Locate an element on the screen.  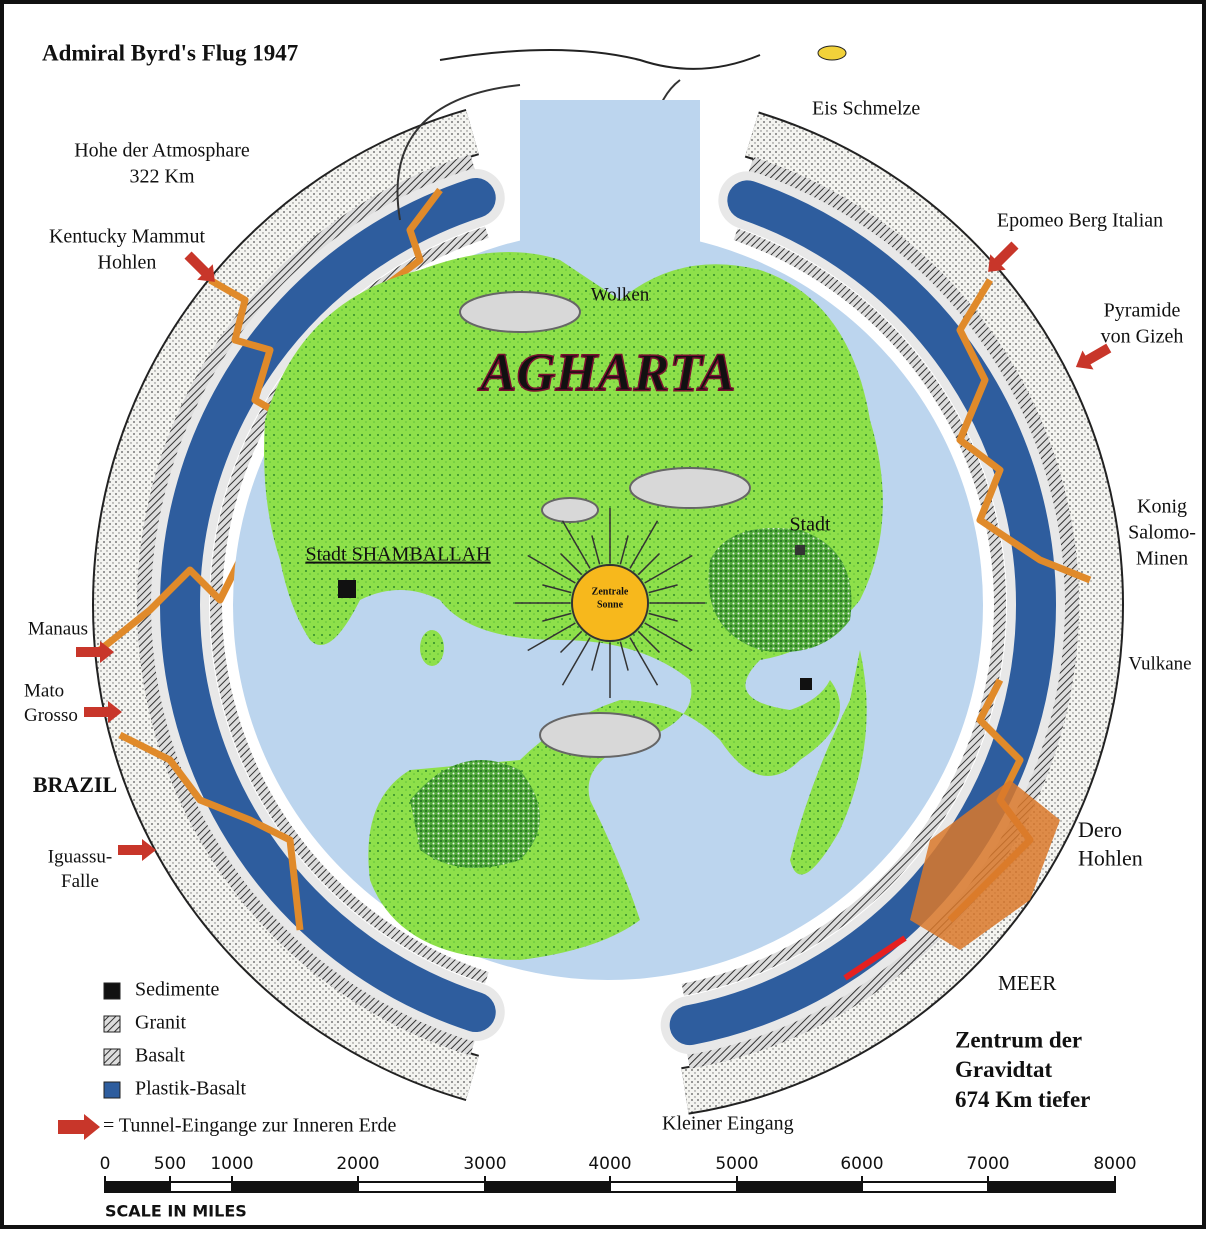
scale-caption: SCALE IN MILES is located at coordinates (176, 1211).